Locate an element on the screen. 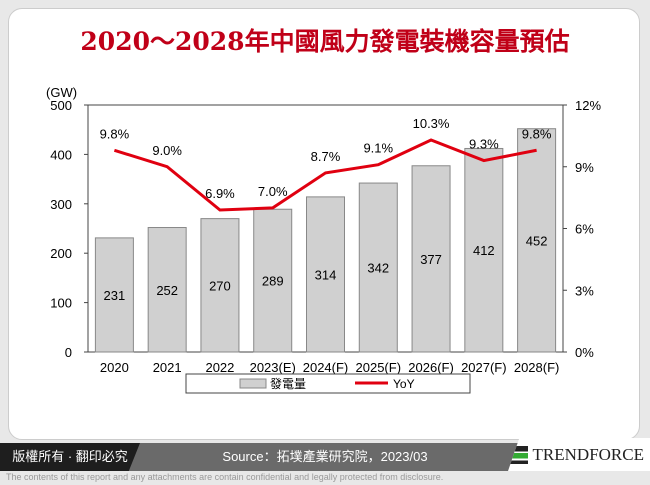  copyright: 版權所有 · 翻印必究 is located at coordinates (70, 457).